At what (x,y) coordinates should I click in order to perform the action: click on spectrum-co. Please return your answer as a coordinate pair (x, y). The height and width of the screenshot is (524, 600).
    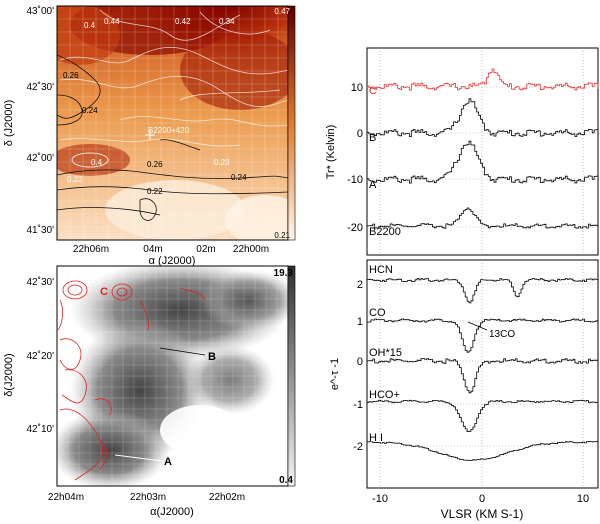
    Looking at the image, I should click on (483, 335).